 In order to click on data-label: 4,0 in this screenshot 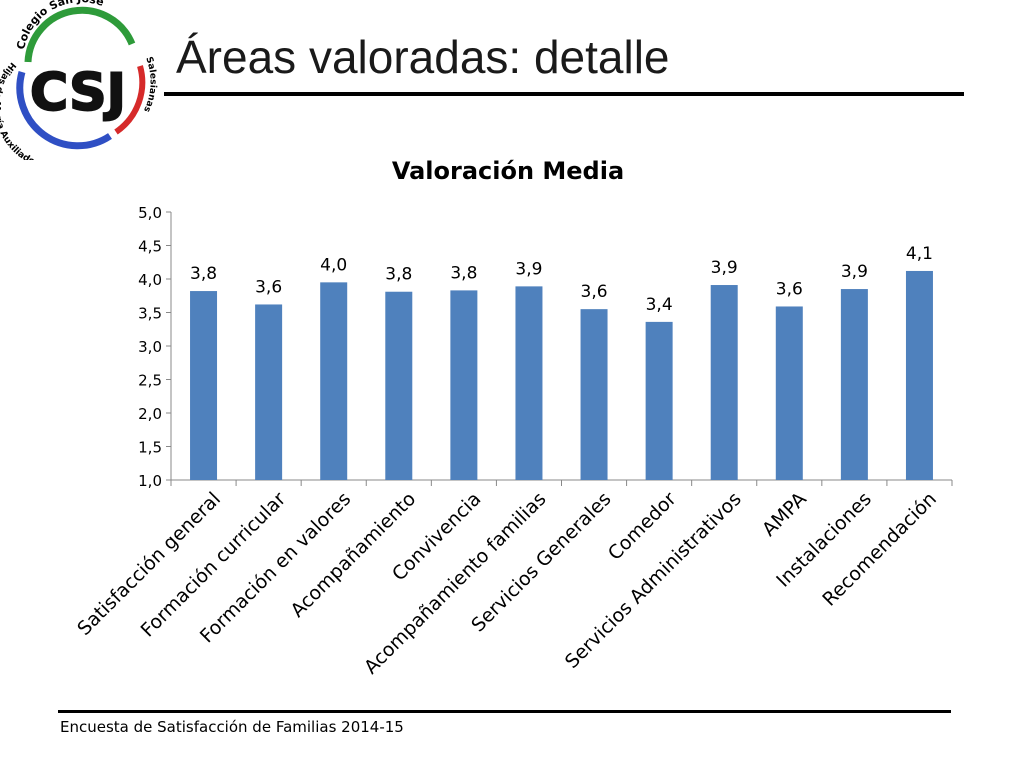, I will do `click(333, 265)`.